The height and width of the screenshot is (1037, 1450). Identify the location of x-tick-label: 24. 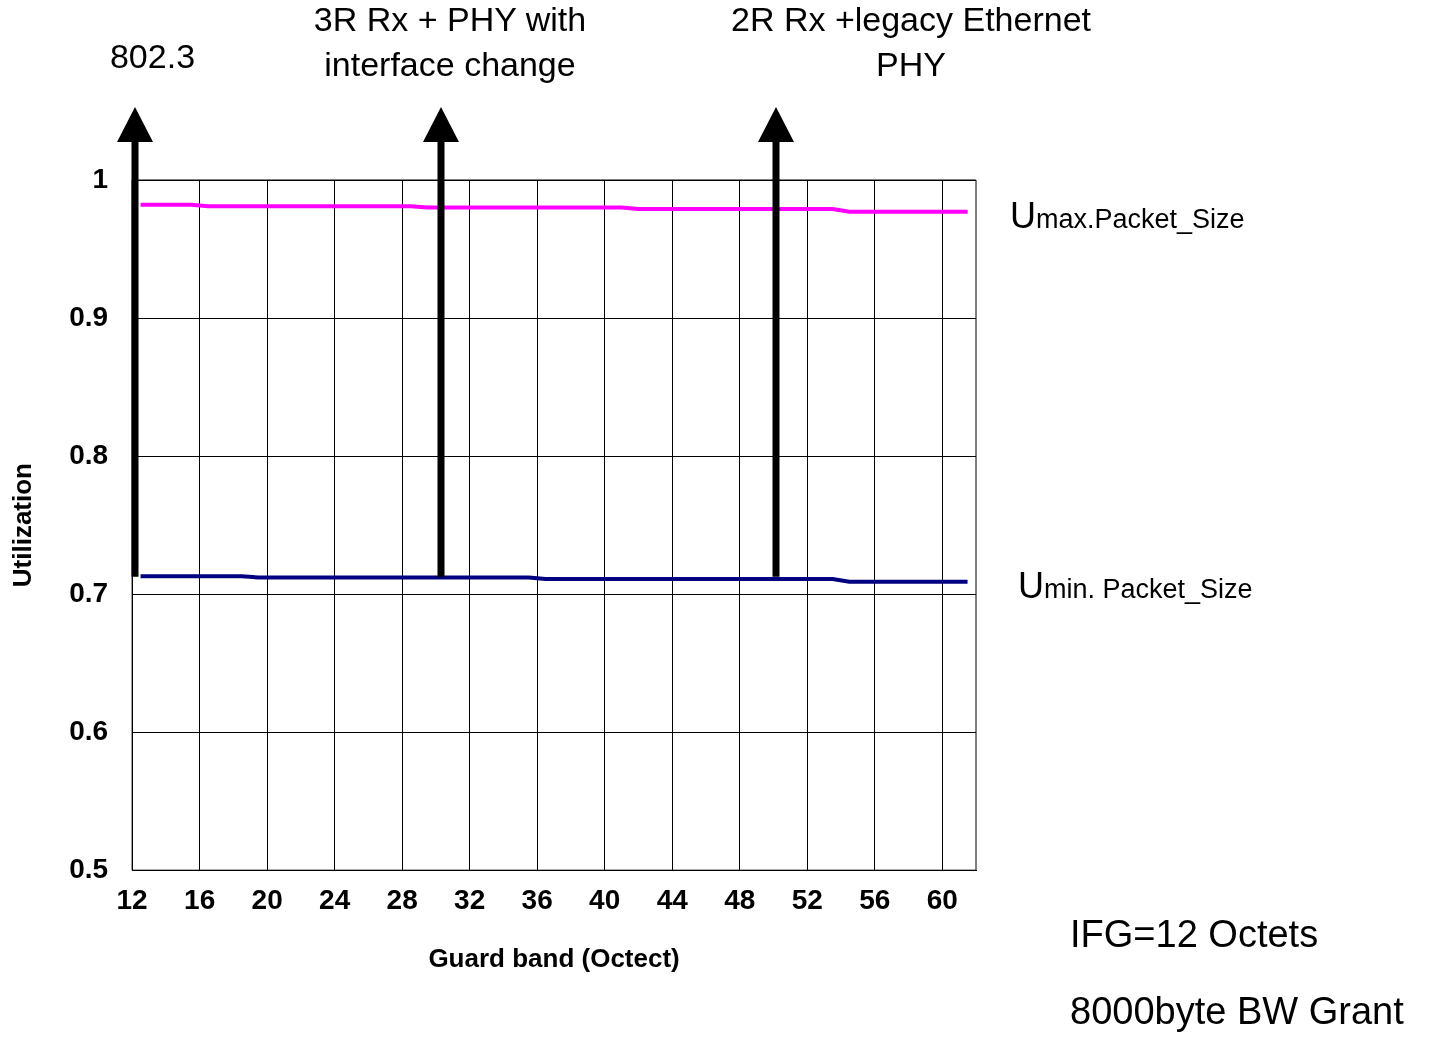
(335, 899).